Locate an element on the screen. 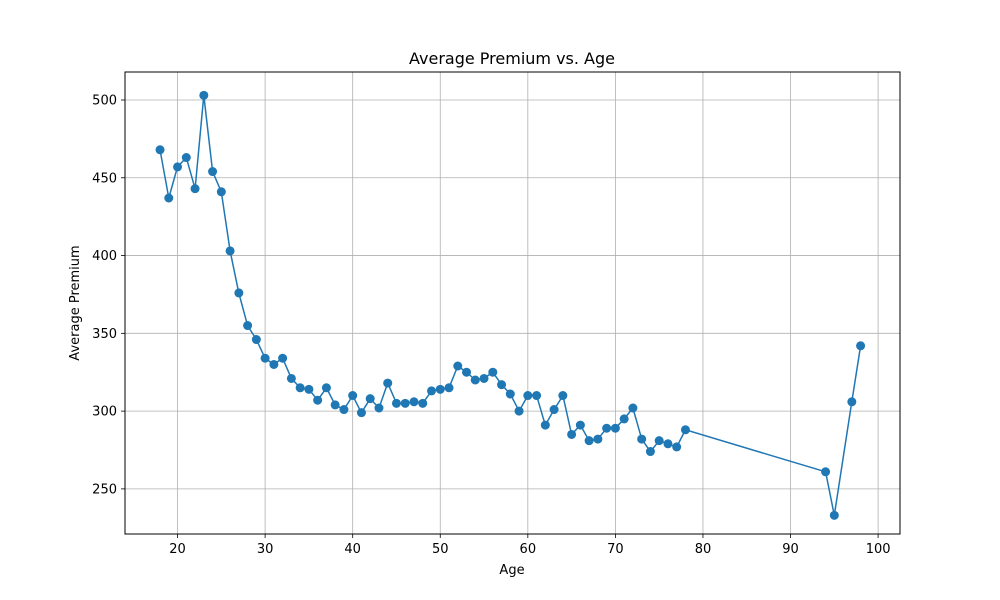 This screenshot has height=600, width=1000. y-axis-label: Average Premium is located at coordinates (75, 302).